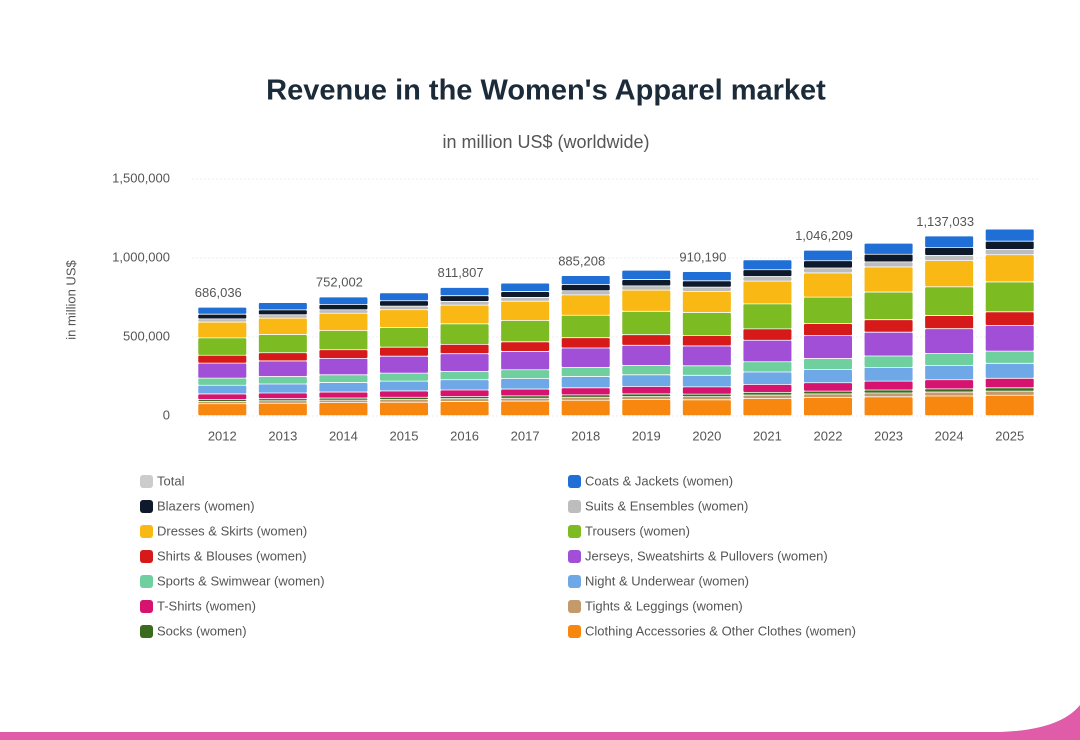  Describe the element at coordinates (171, 480) in the screenshot. I see `legend-label: Total` at that location.